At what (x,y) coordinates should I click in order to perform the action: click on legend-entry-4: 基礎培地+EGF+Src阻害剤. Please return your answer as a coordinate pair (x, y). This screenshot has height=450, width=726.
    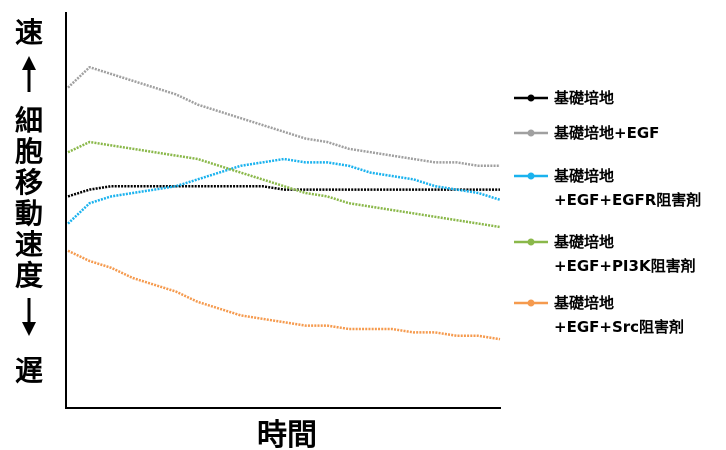
    Looking at the image, I should click on (599, 315).